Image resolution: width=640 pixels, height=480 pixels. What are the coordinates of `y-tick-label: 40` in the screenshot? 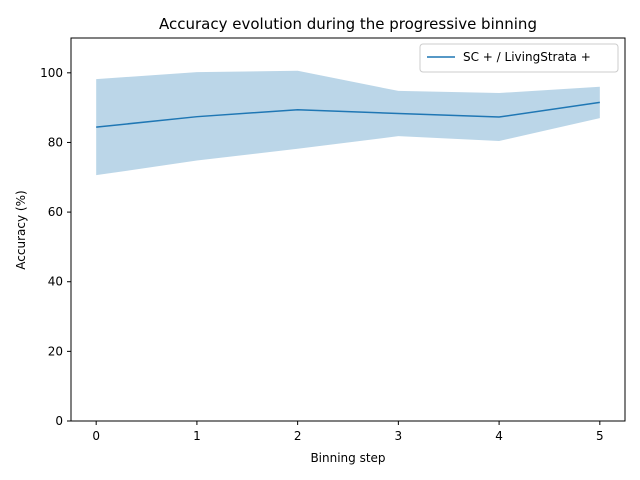 It's located at (55, 282).